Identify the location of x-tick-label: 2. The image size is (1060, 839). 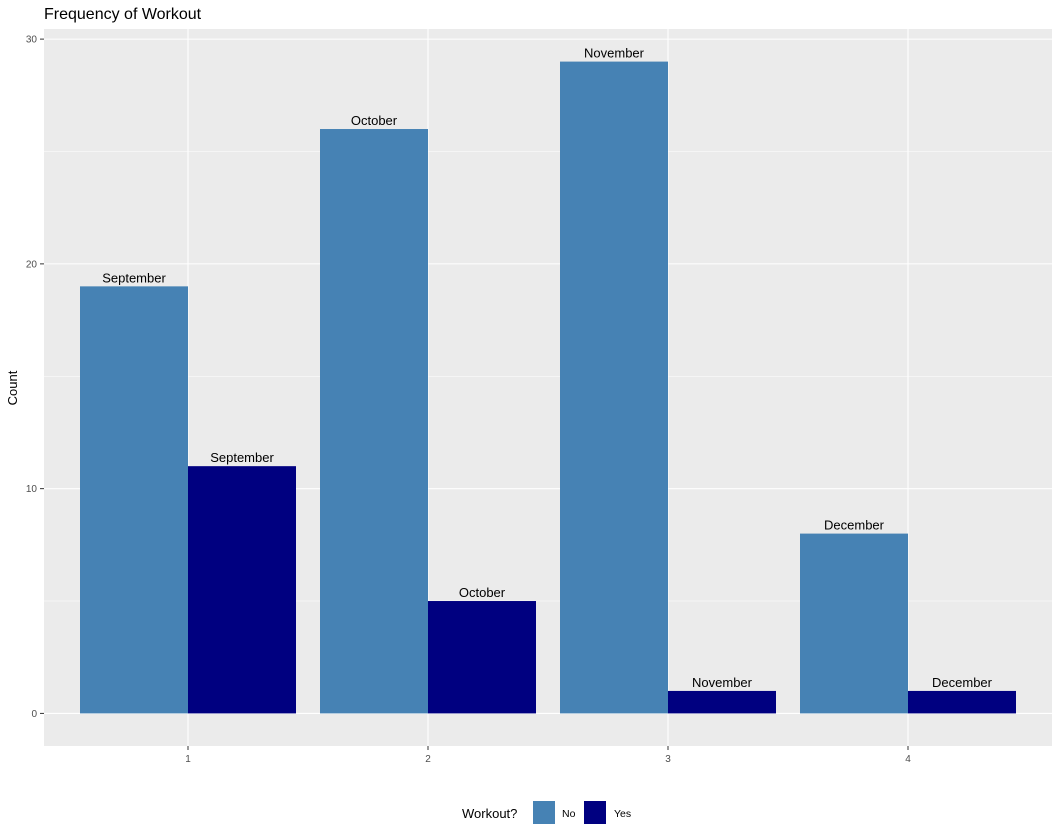
(428, 759).